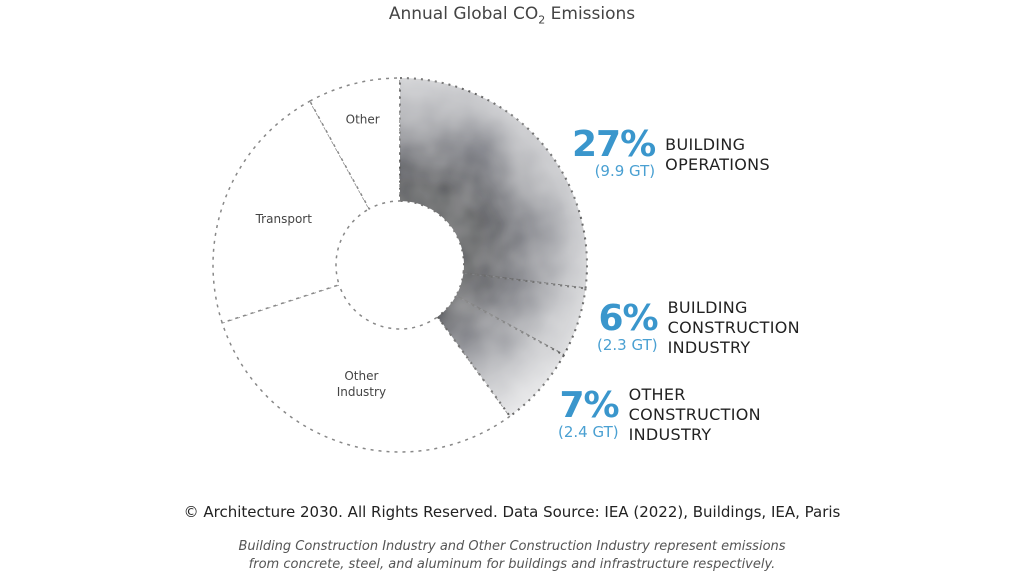 The image size is (1024, 576). What do you see at coordinates (354, 143) in the screenshot?
I see `slice-other` at bounding box center [354, 143].